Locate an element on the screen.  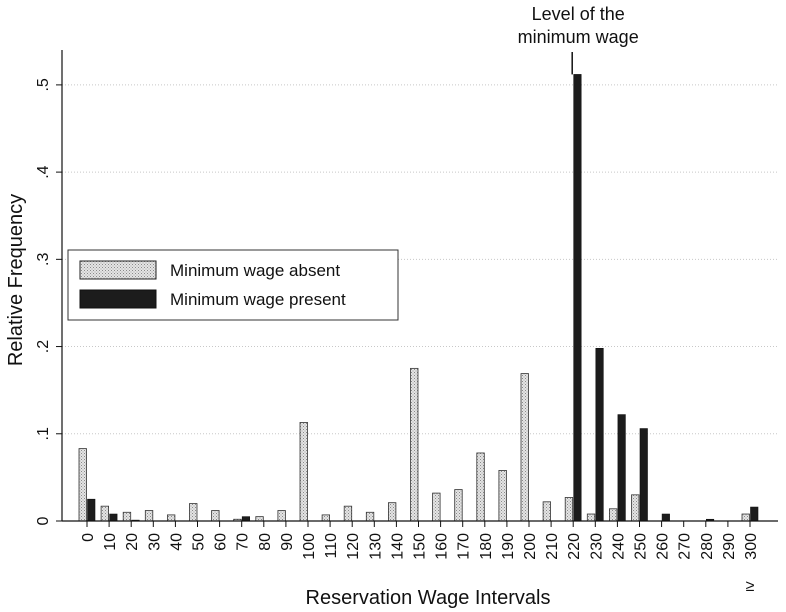
x-tick-label-140: 140 is located at coordinates (397, 546).